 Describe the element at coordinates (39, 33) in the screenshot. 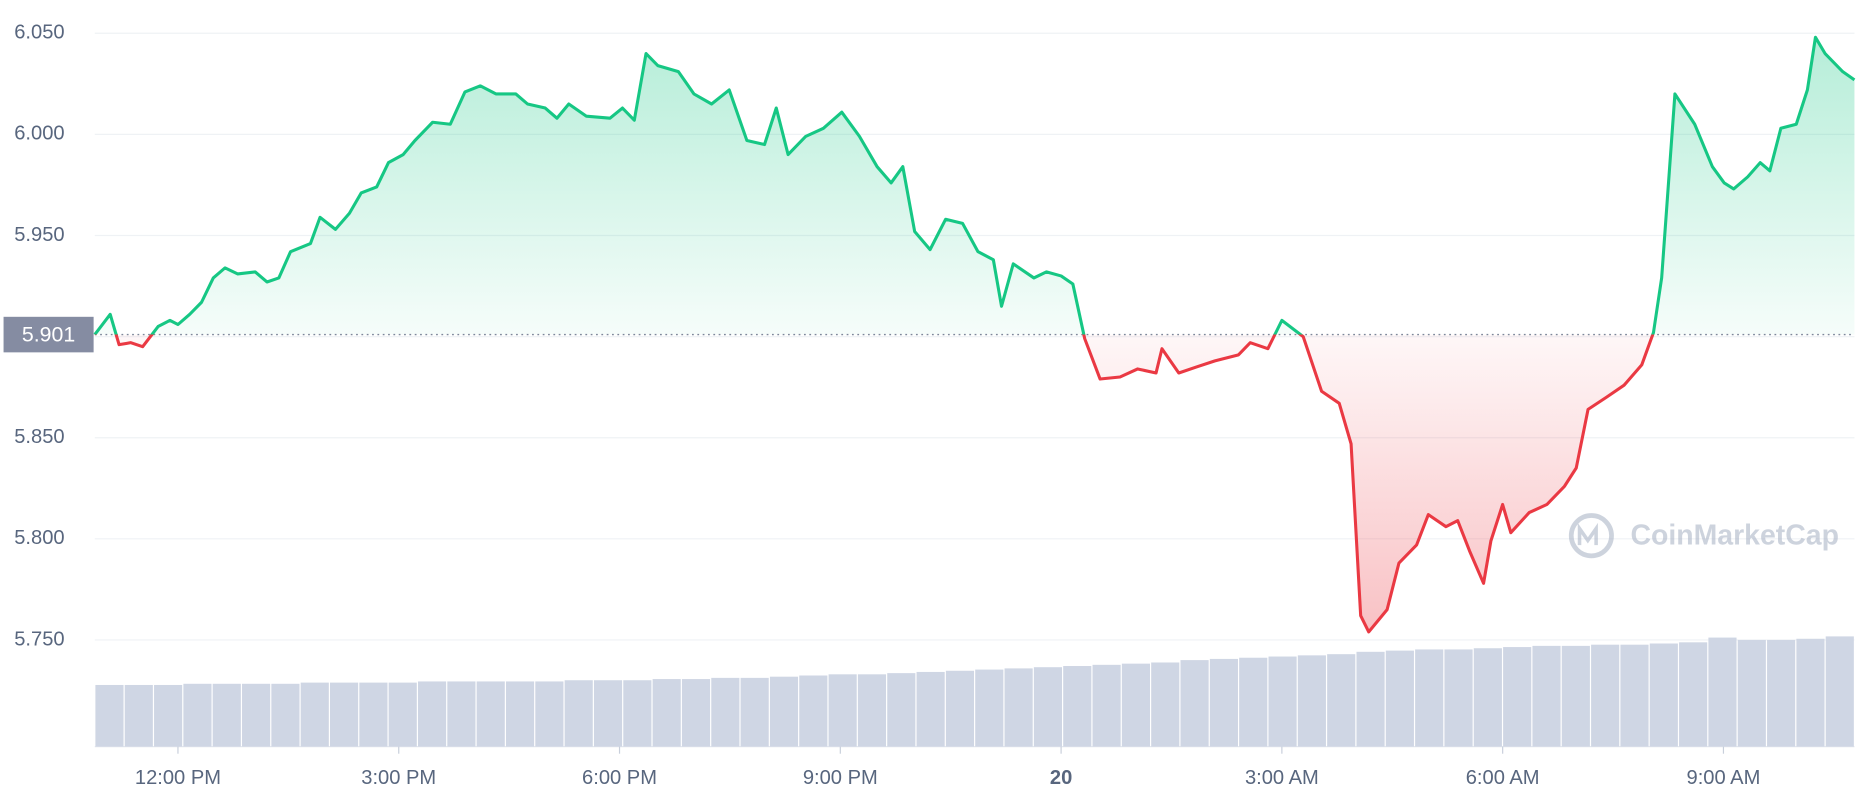

I see `y-tick-label: 6.050` at that location.